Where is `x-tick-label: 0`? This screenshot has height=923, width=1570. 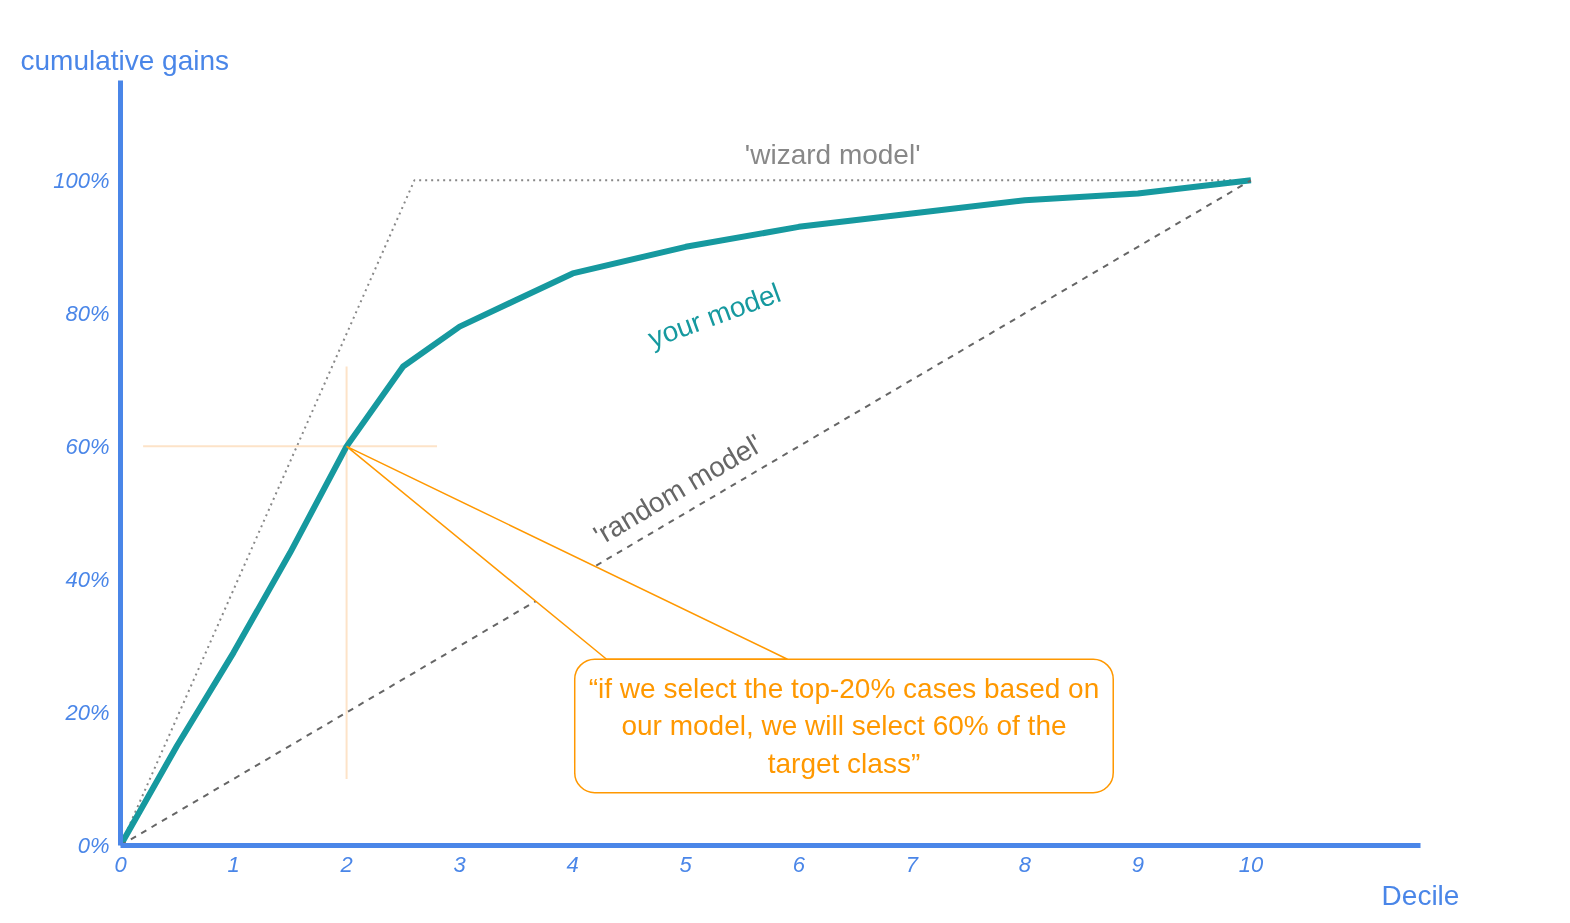 x-tick-label: 0 is located at coordinates (121, 864).